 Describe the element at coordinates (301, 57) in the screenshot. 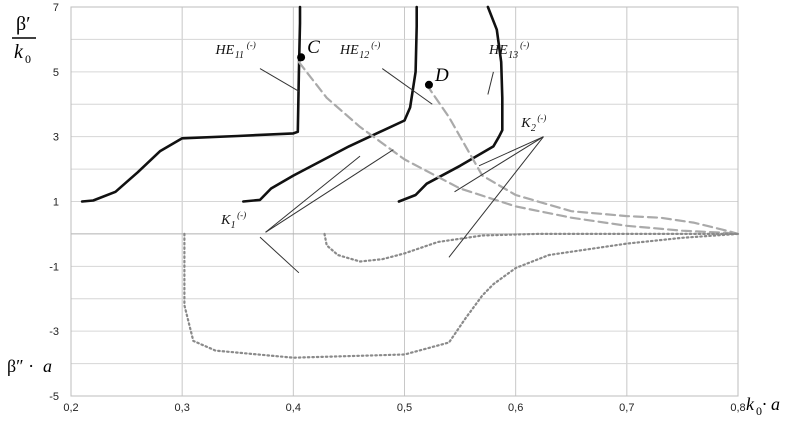

I see `point-marker-C` at that location.